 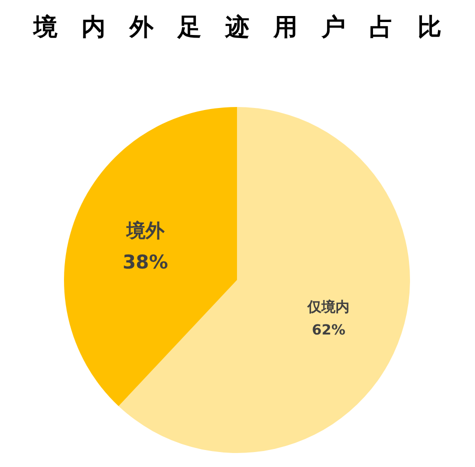 I want to click on data-label: 38%, so click(x=145, y=262).